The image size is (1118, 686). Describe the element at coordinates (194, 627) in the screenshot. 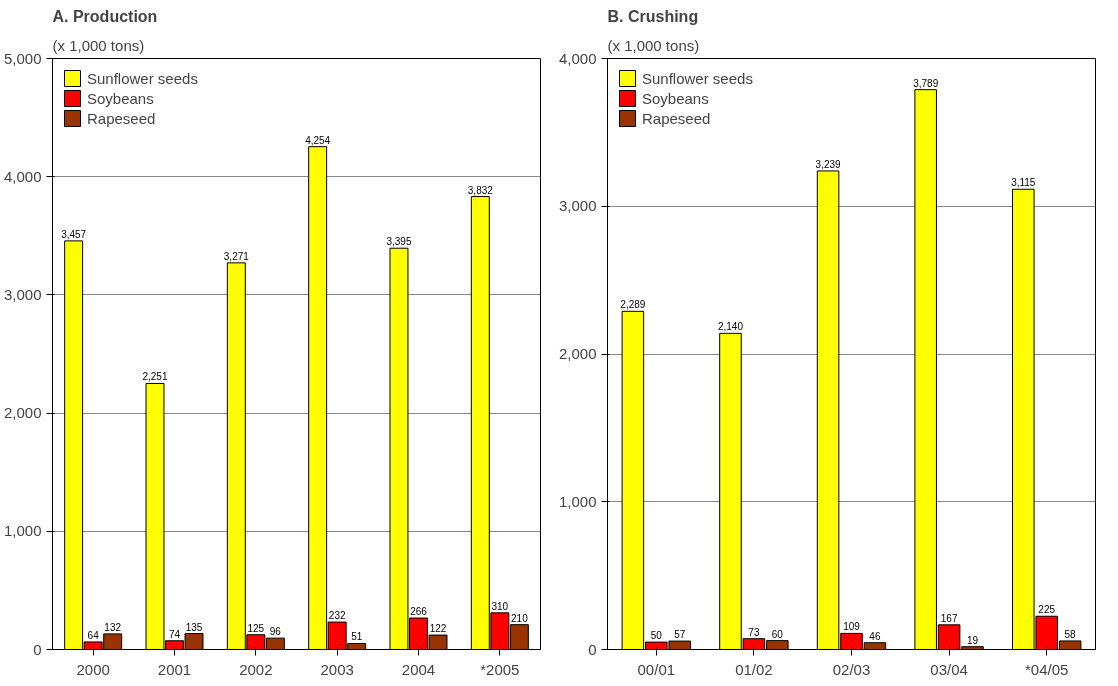

I see `data-label: 135` at that location.